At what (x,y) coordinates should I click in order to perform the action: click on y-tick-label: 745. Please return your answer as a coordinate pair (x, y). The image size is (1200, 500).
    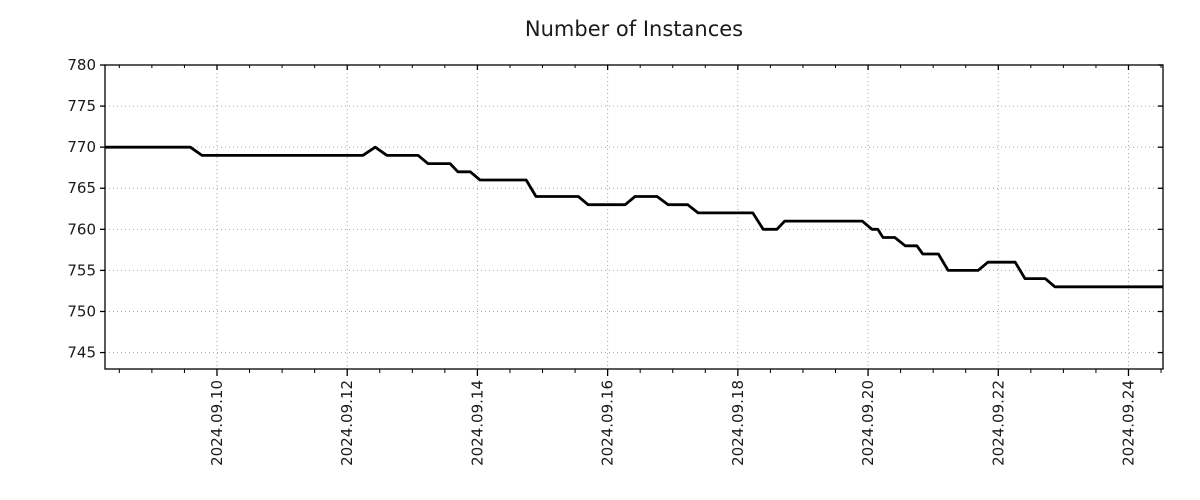
    Looking at the image, I should click on (81, 353).